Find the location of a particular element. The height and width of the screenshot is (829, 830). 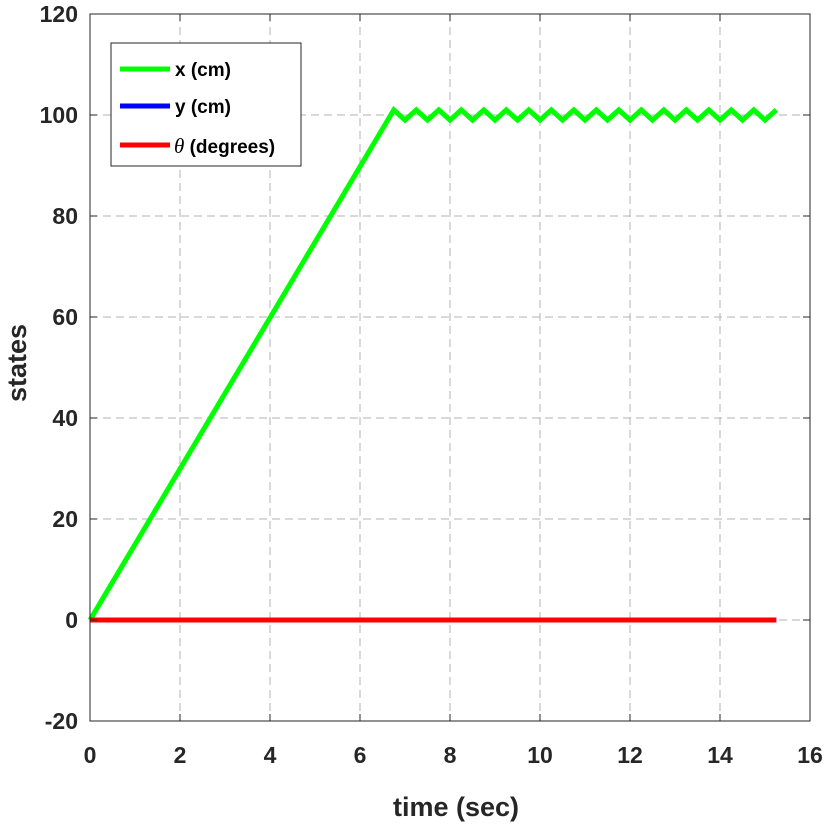

y-tick-label: 100 is located at coordinates (59, 115).